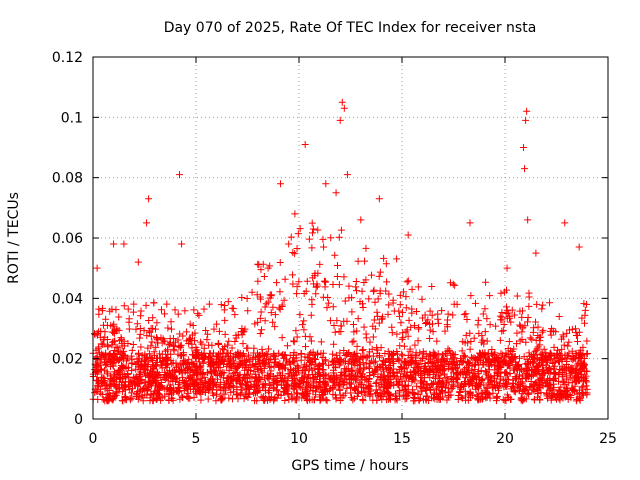 The width and height of the screenshot is (640, 480). What do you see at coordinates (67, 239) in the screenshot?
I see `y-tick-label: 0.06` at bounding box center [67, 239].